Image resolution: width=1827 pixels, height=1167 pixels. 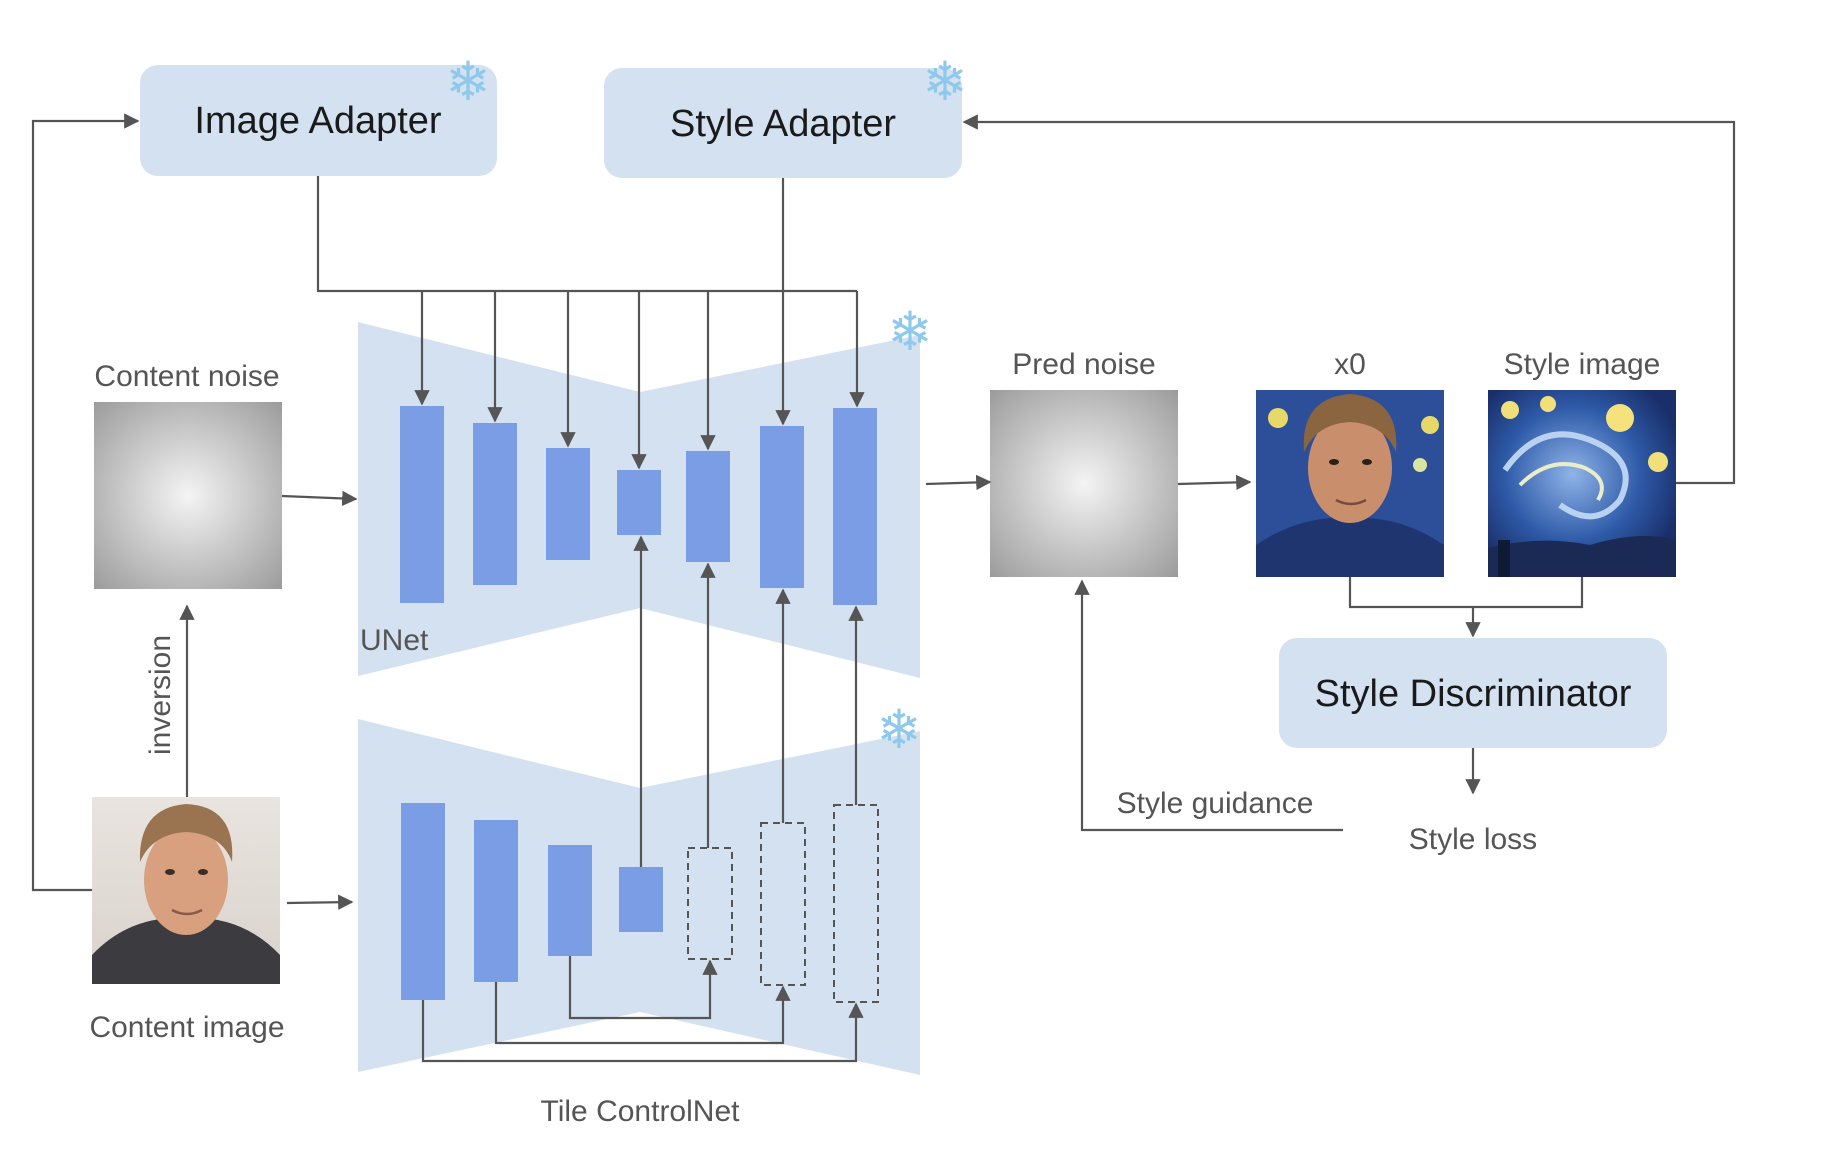 I want to click on tile-controlnet: Tile ControlNet, so click(x=639, y=923).